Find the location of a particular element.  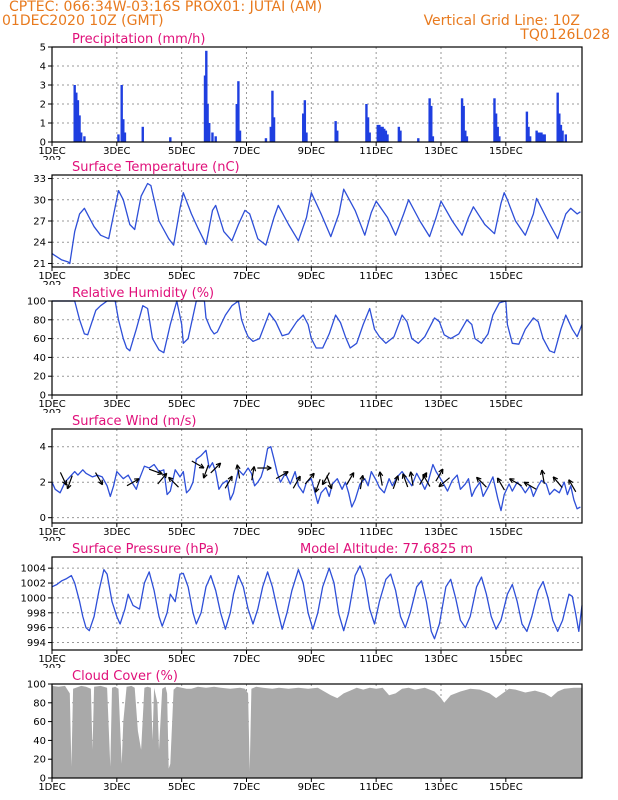

y-tick-label: 3 is located at coordinates (43, 86).